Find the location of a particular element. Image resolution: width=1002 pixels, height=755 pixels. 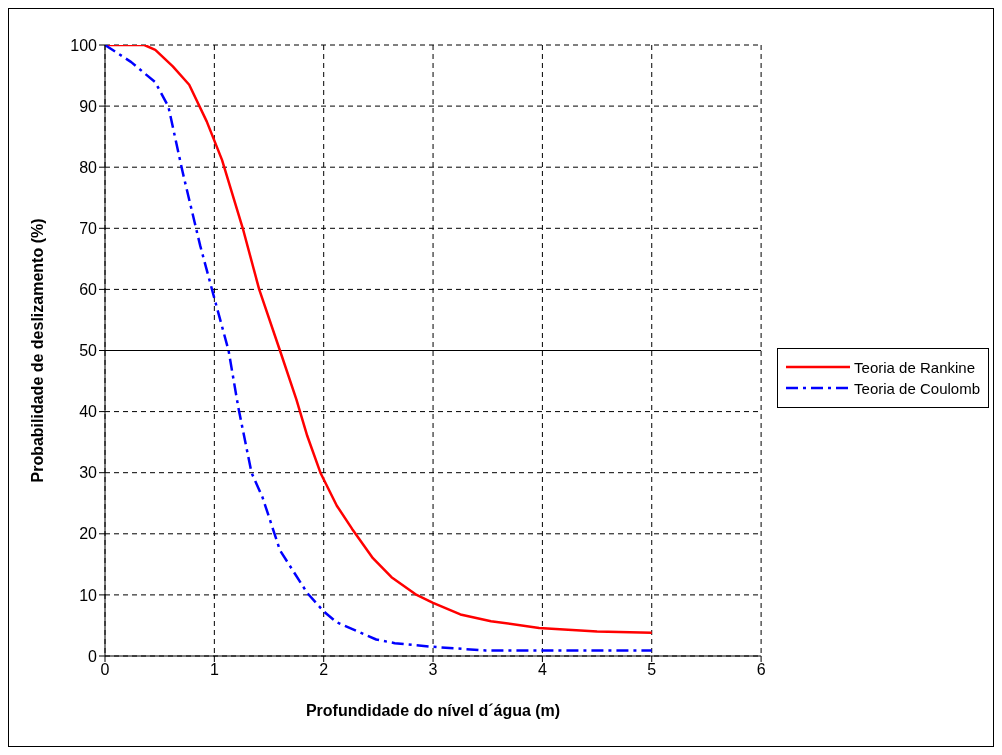

y-tick-label: 40 is located at coordinates (88, 412).